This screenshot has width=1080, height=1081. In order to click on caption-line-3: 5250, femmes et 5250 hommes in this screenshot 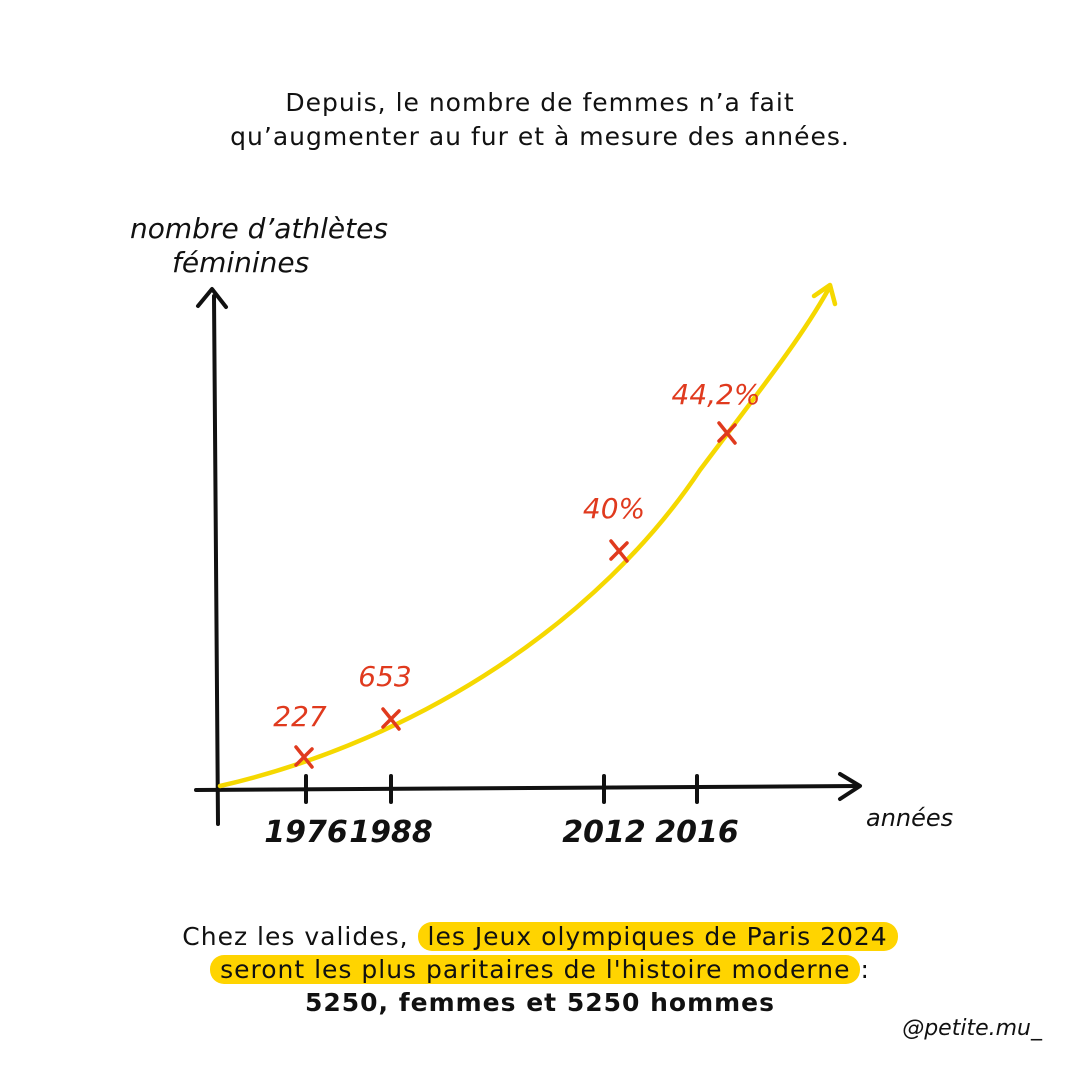, I will do `click(540, 1002)`.